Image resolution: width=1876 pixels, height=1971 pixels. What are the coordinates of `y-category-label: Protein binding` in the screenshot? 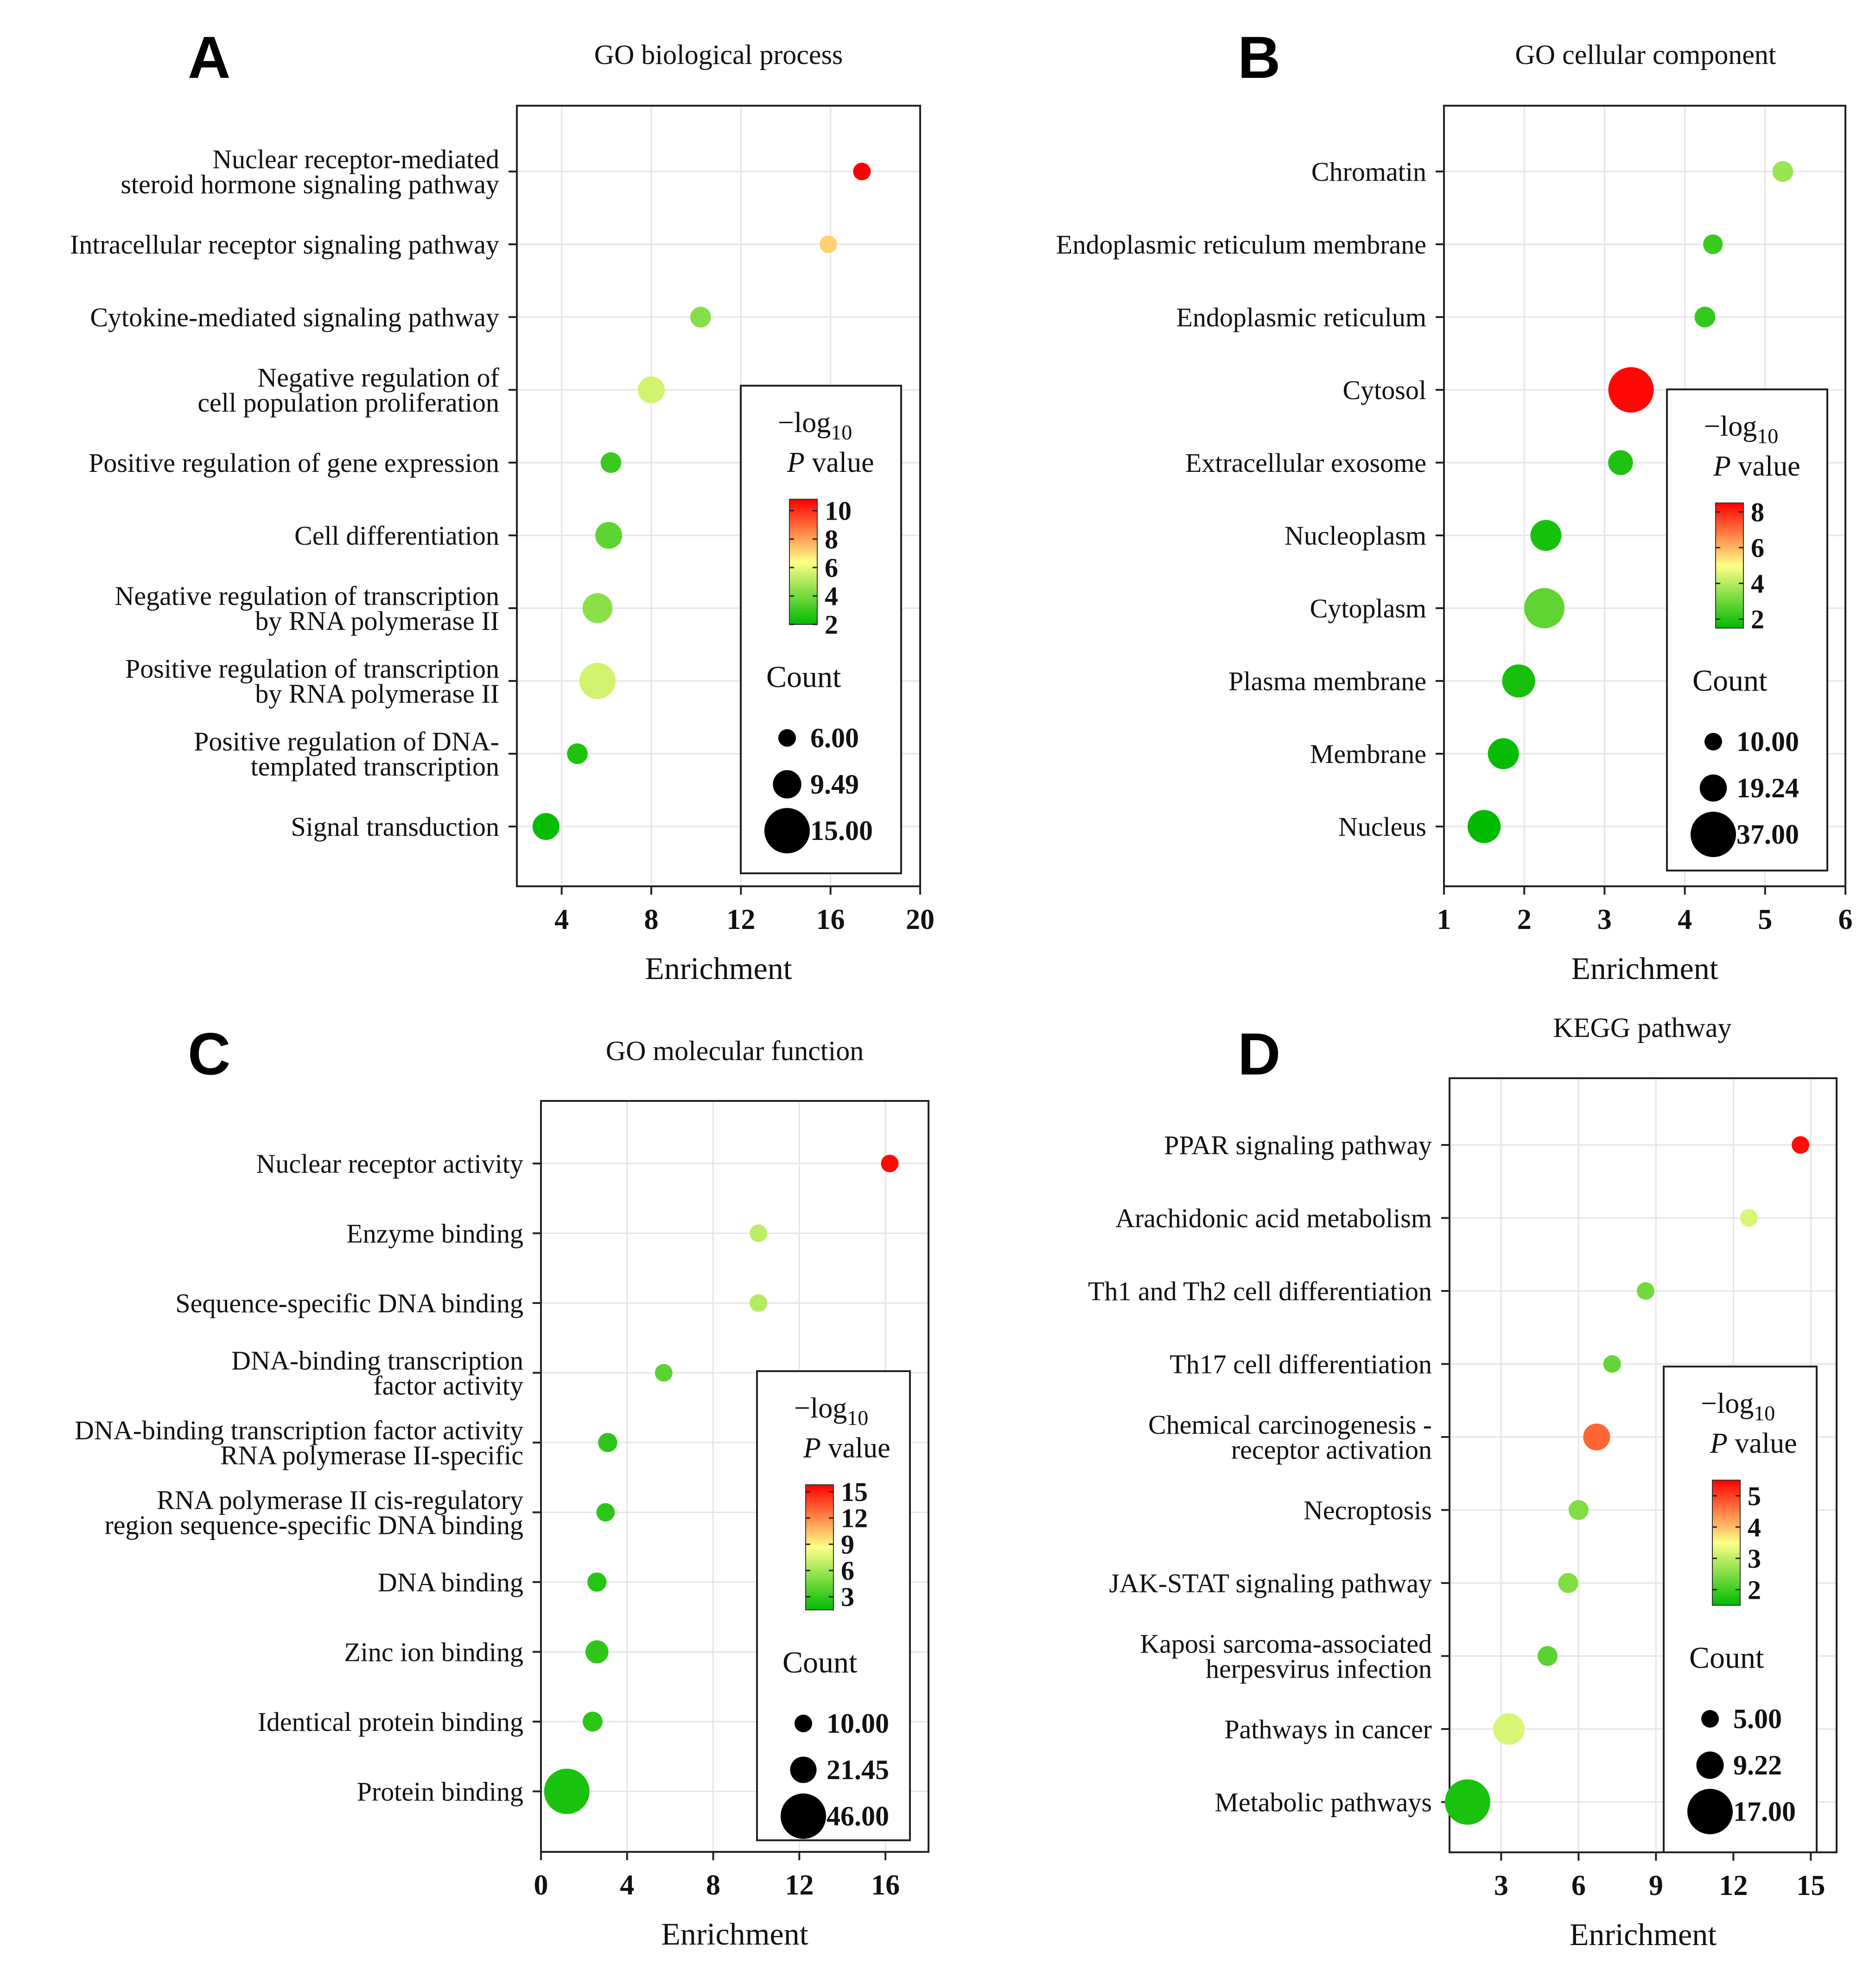 It's located at (440, 1792).